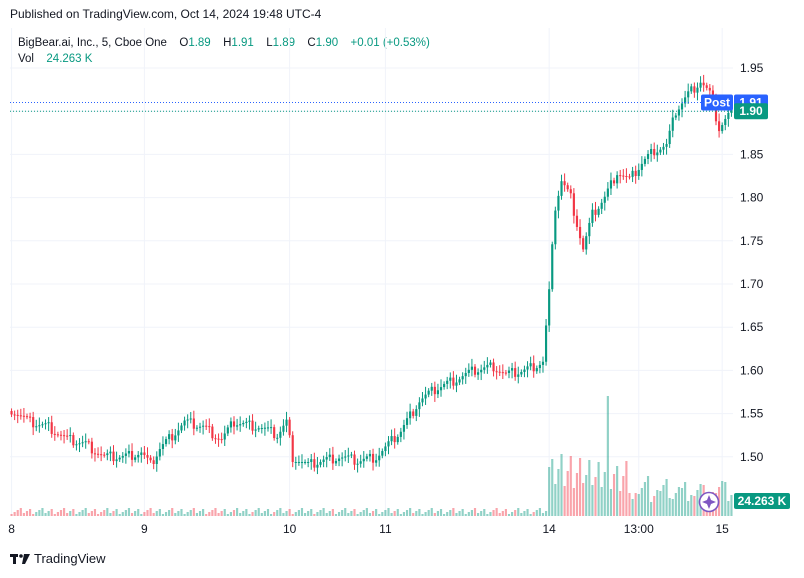  Describe the element at coordinates (752, 154) in the screenshot. I see `price-tick-label: 1.85` at that location.